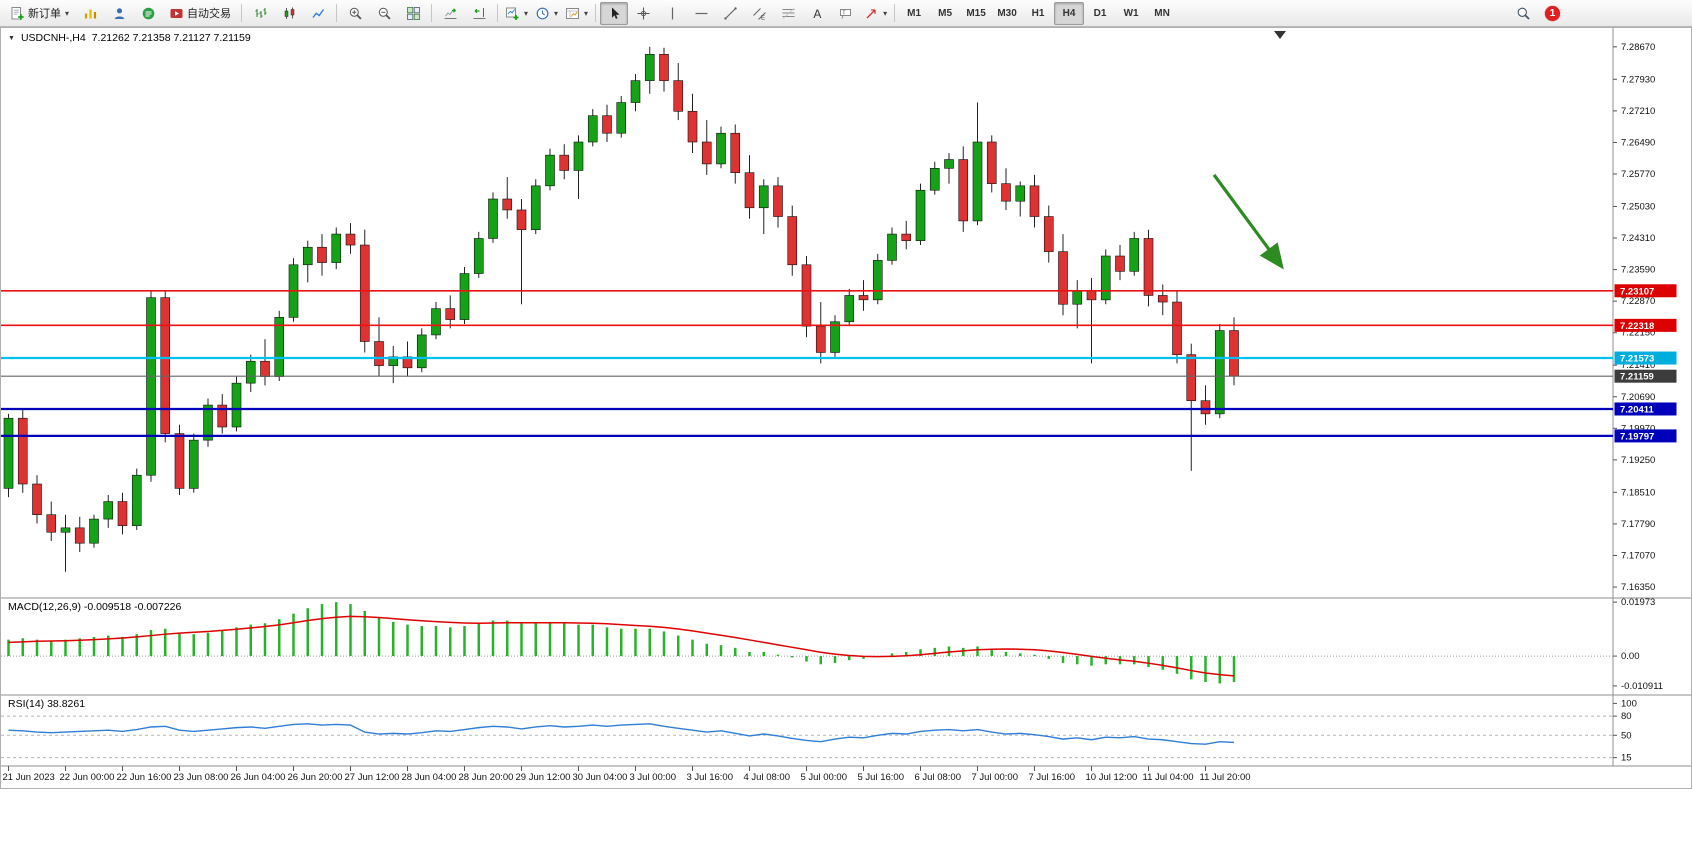 This screenshot has width=1692, height=849. What do you see at coordinates (384, 13) in the screenshot?
I see `zoom-out-button` at bounding box center [384, 13].